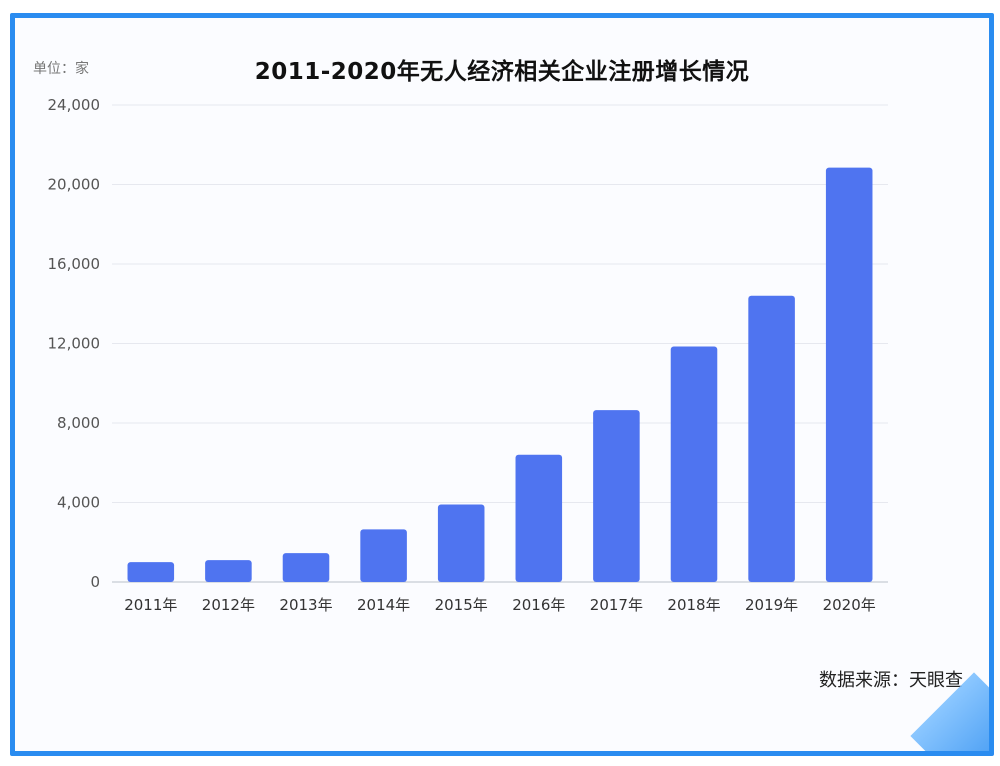  I want to click on x-tick-label: 2015年, so click(461, 605).